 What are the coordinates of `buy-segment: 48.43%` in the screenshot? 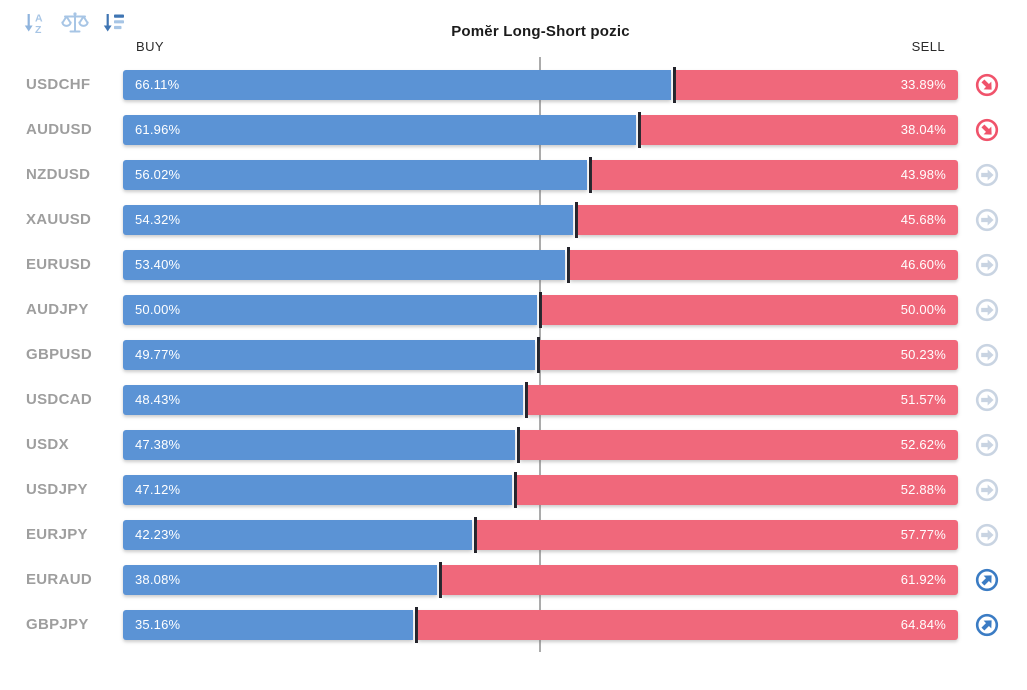 It's located at (323, 399).